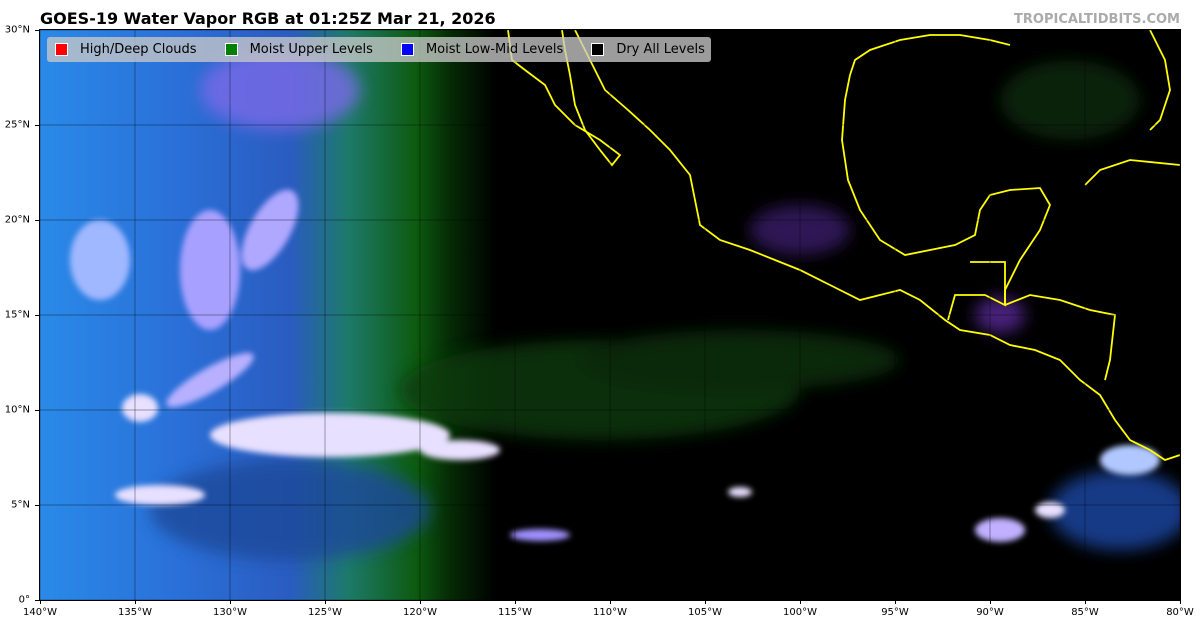 This screenshot has width=1200, height=623. I want to click on legend-item-moist-low-mid-levels: Moist Low-Mid Levels, so click(481, 49).